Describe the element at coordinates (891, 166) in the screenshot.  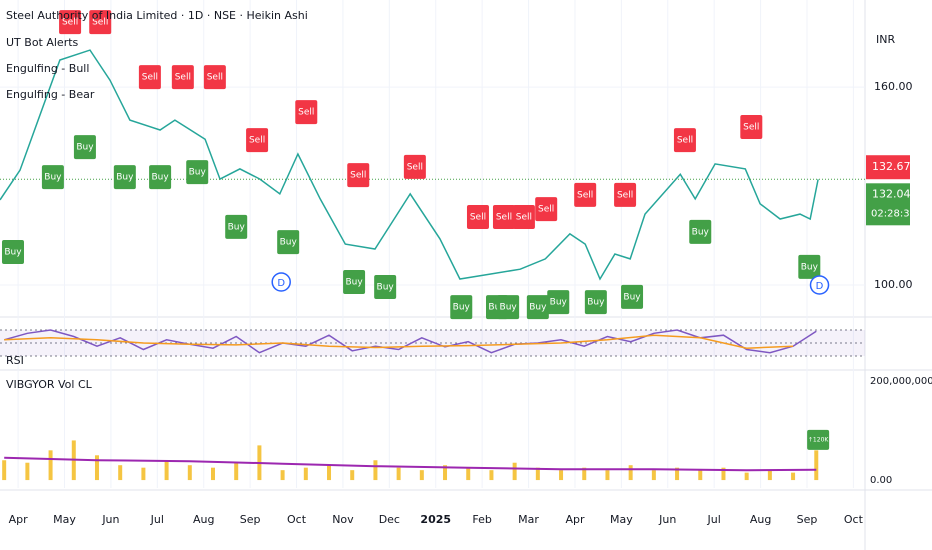
I see `price-tag-text: 132.67` at that location.